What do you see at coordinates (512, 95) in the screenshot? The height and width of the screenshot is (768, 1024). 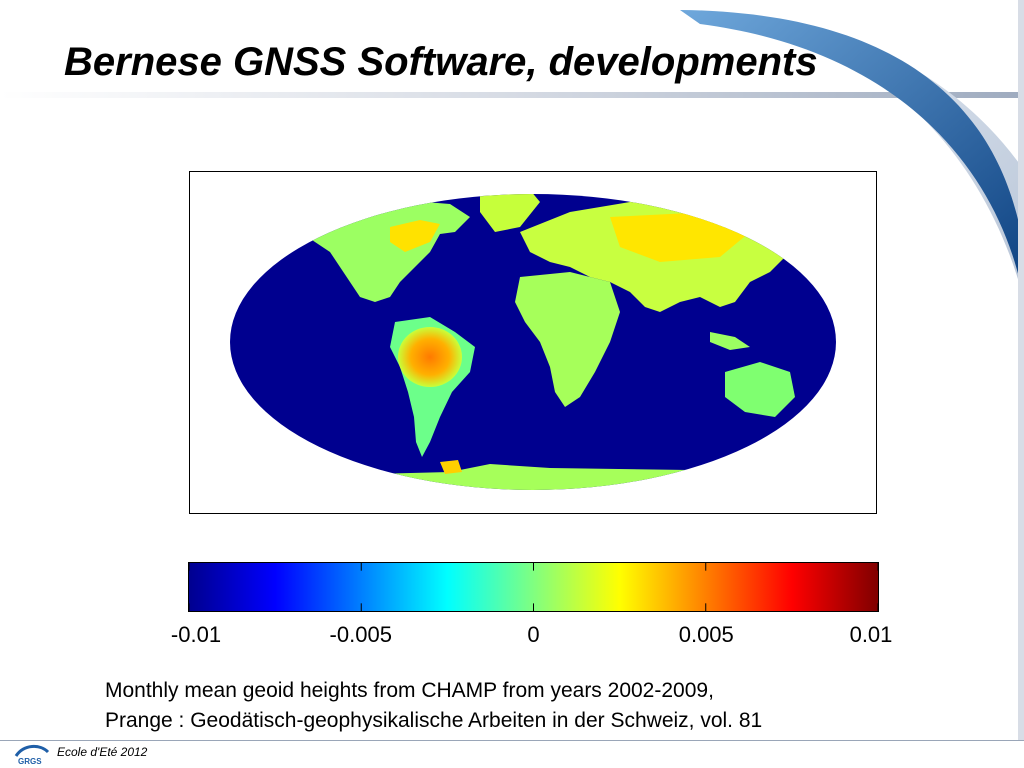 I see `header-decoration` at bounding box center [512, 95].